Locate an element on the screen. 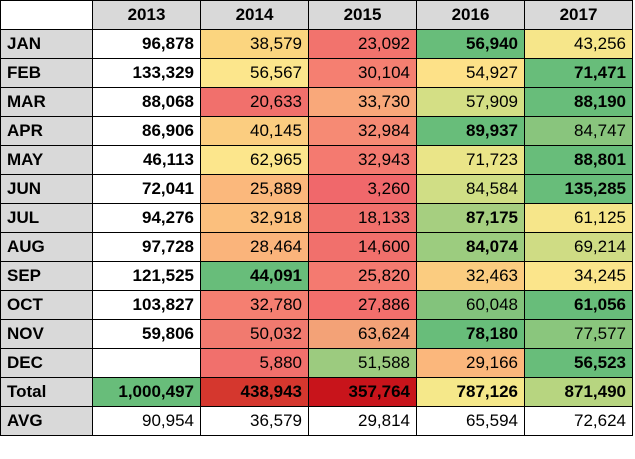  value-cell: 65,594 is located at coordinates (470, 421).